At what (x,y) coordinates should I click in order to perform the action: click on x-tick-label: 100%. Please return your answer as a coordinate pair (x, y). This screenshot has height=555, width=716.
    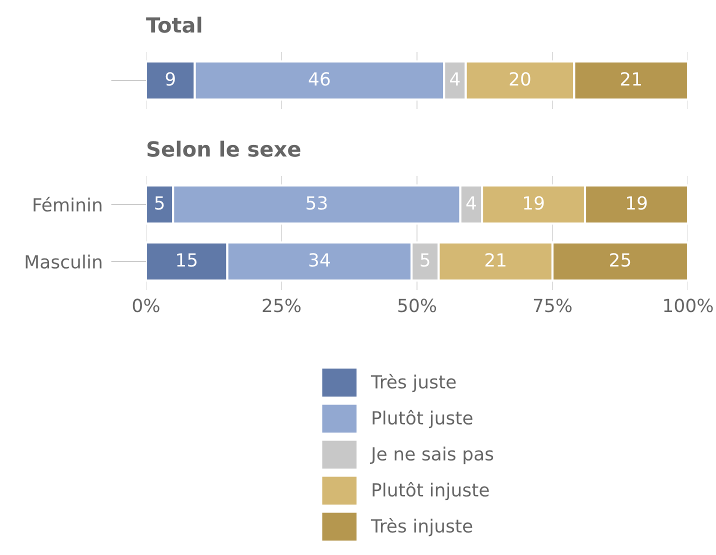
    Looking at the image, I should click on (688, 305).